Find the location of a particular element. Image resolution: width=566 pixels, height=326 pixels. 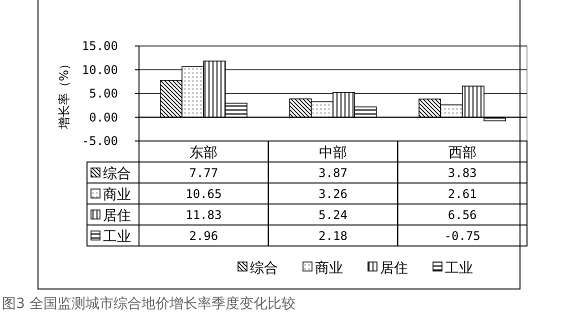

y-axis-title: 增长率（%） is located at coordinates (64, 94).